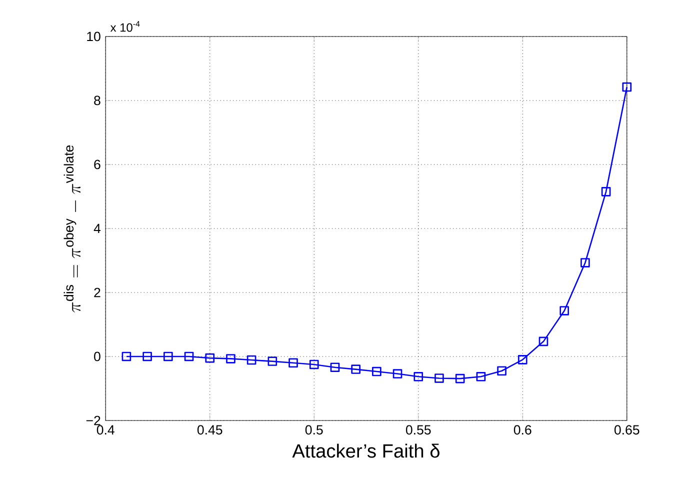  What do you see at coordinates (125, 26) in the screenshot?
I see `text: x 10$^{-4}$` at bounding box center [125, 26].